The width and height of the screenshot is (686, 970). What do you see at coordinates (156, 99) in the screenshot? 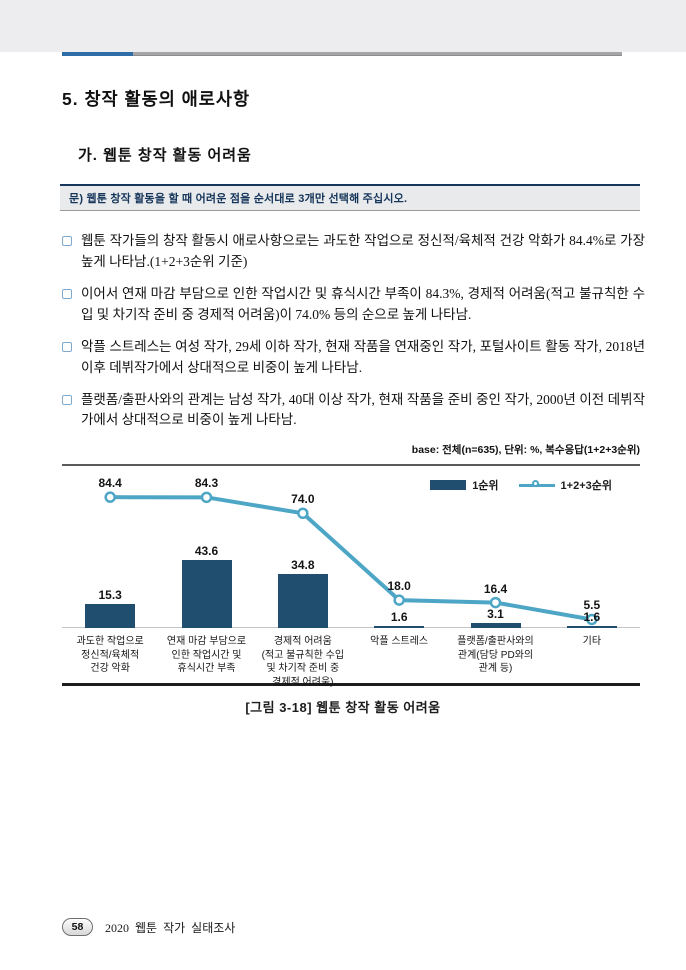
I see `section-title: 5. 창작 활동의 애로사항` at bounding box center [156, 99].